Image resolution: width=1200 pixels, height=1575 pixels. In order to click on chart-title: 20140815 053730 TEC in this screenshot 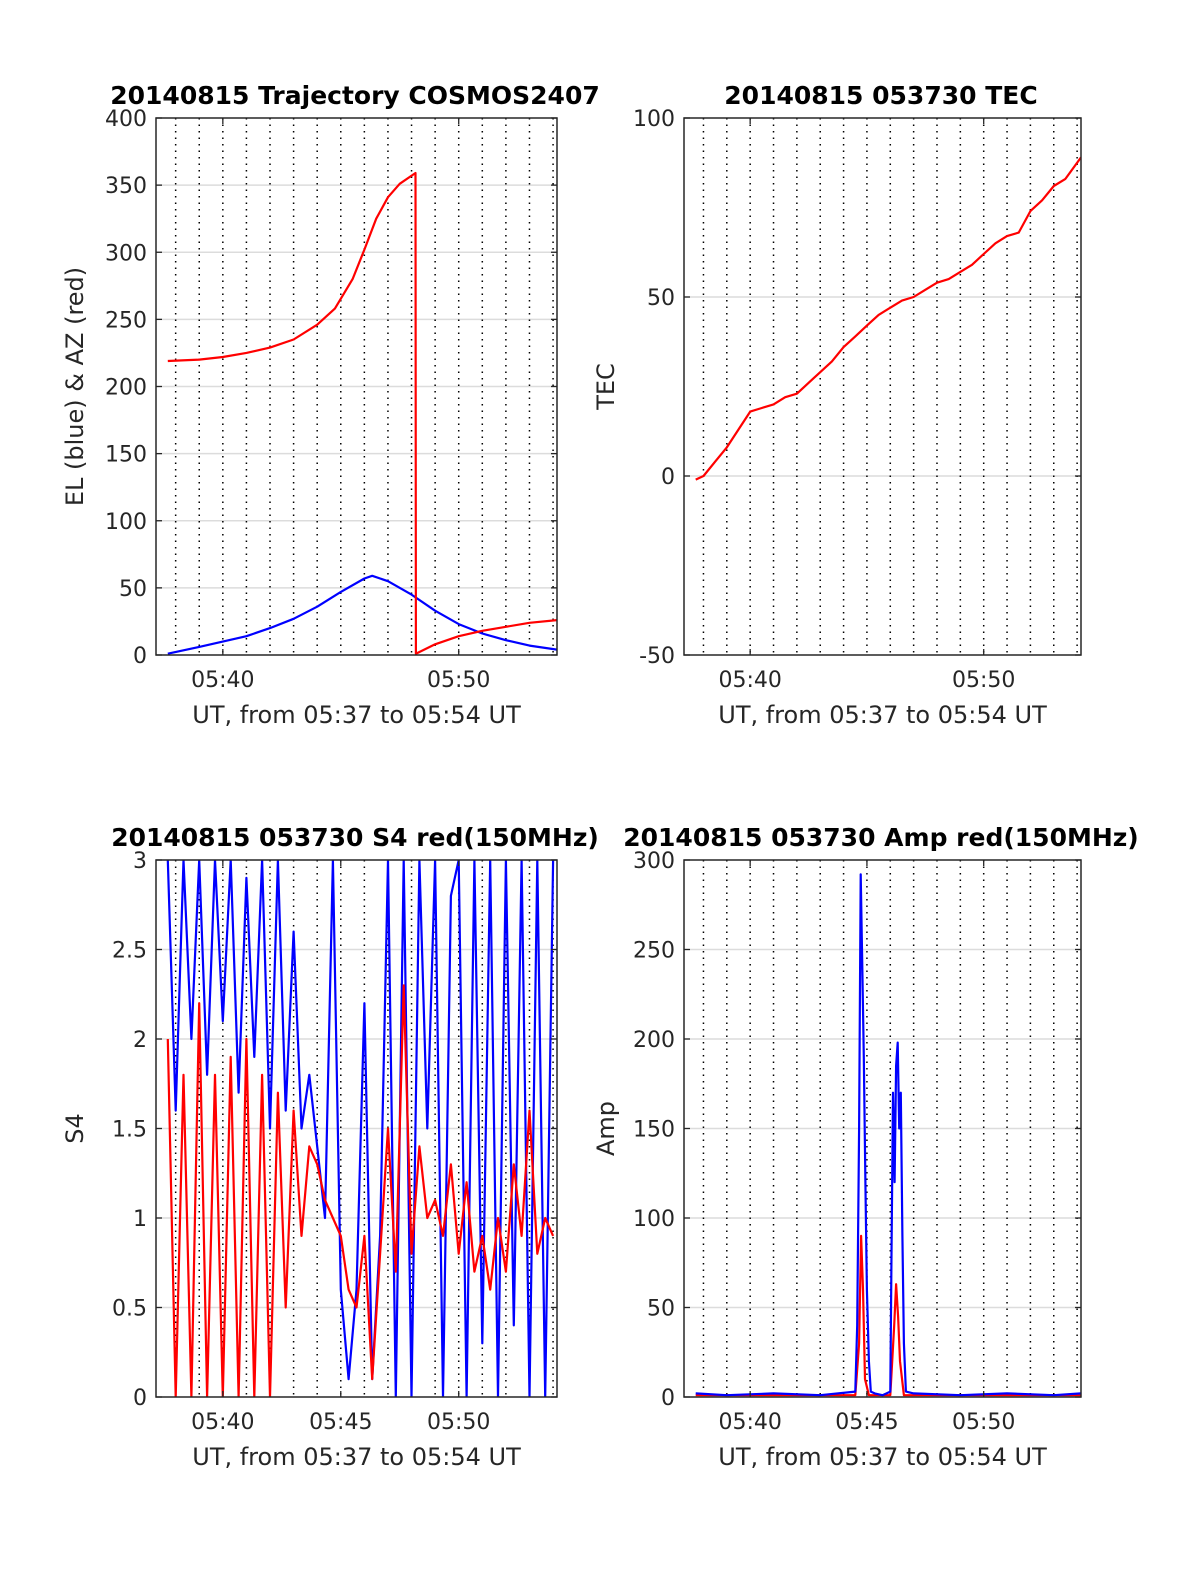, I will do `click(880, 95)`.